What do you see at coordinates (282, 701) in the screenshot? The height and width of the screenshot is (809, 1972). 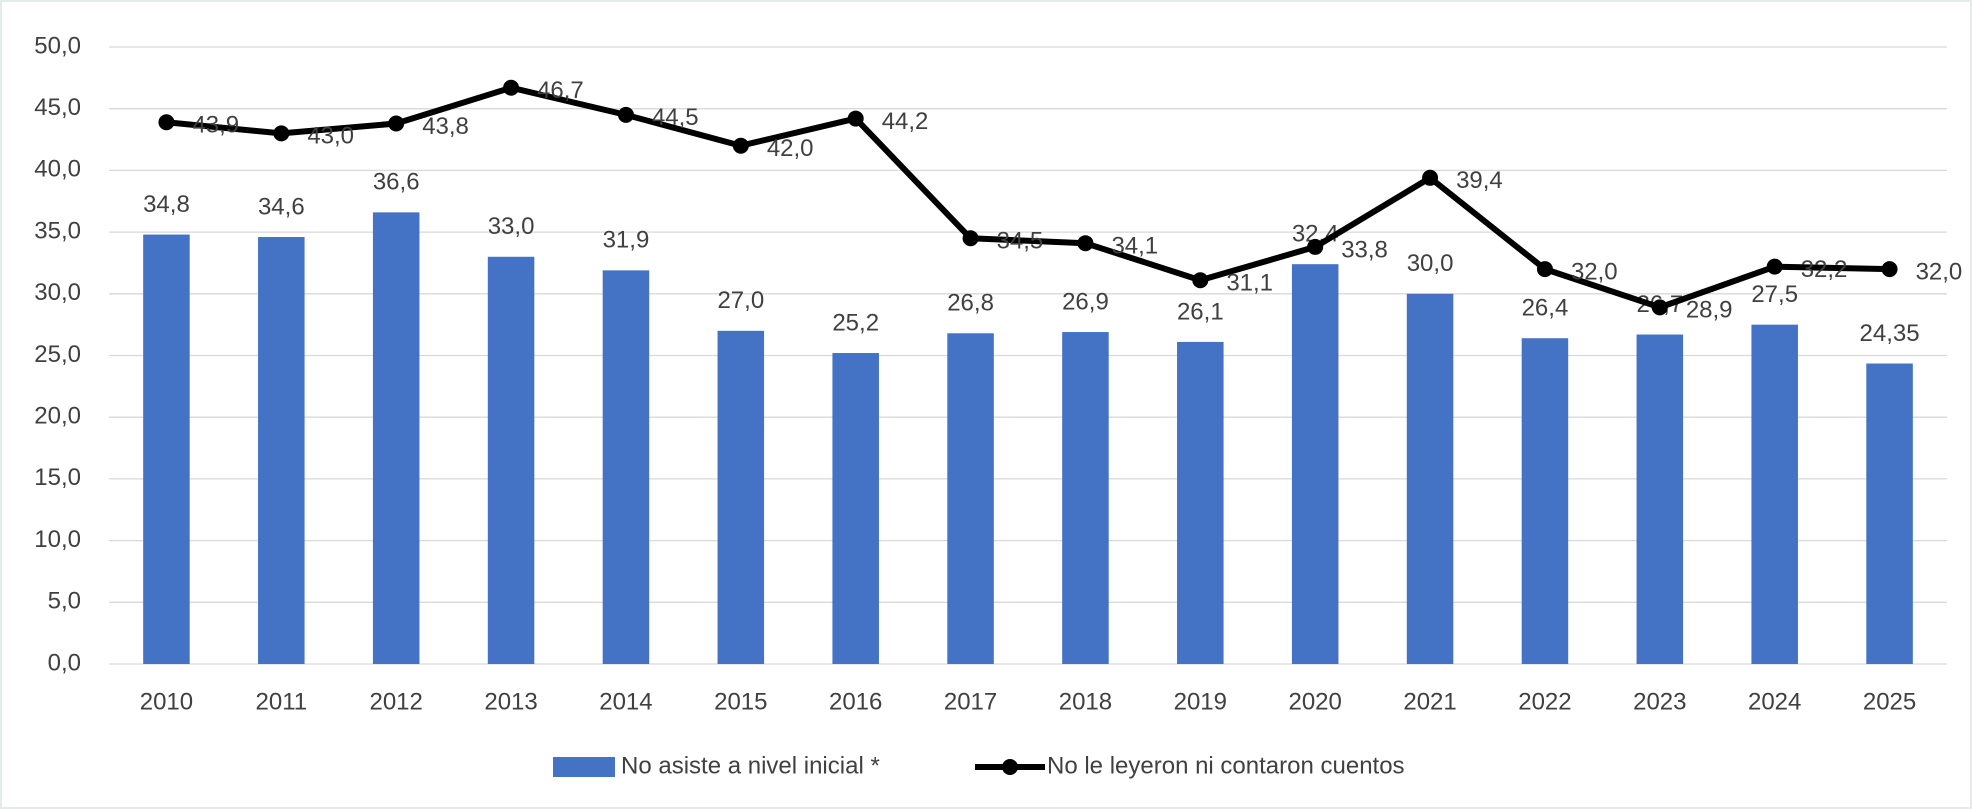 I see `x-tick-label: 2011` at bounding box center [282, 701].